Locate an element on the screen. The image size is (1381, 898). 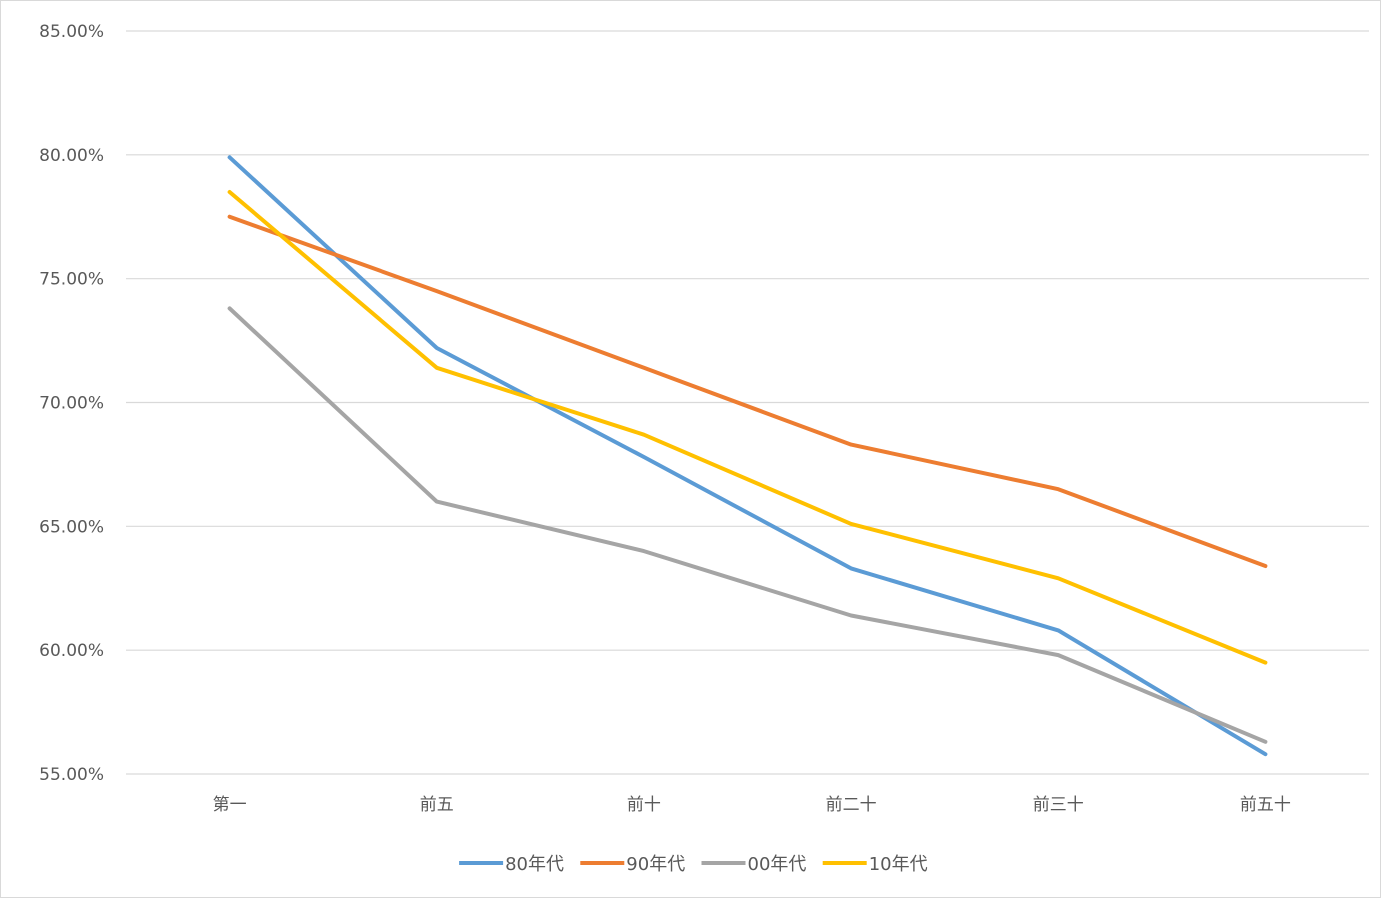
legend-label: 00年代 is located at coordinates (777, 864).